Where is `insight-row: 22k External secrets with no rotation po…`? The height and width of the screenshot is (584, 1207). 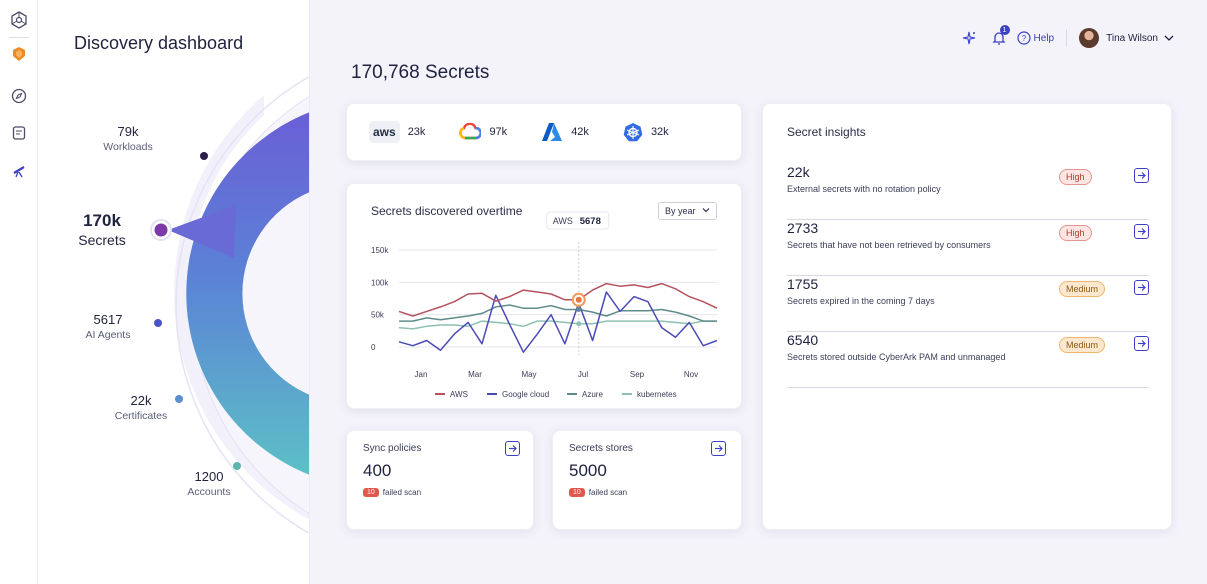
insight-row: 22k External secrets with no rotation po… is located at coordinates (968, 192).